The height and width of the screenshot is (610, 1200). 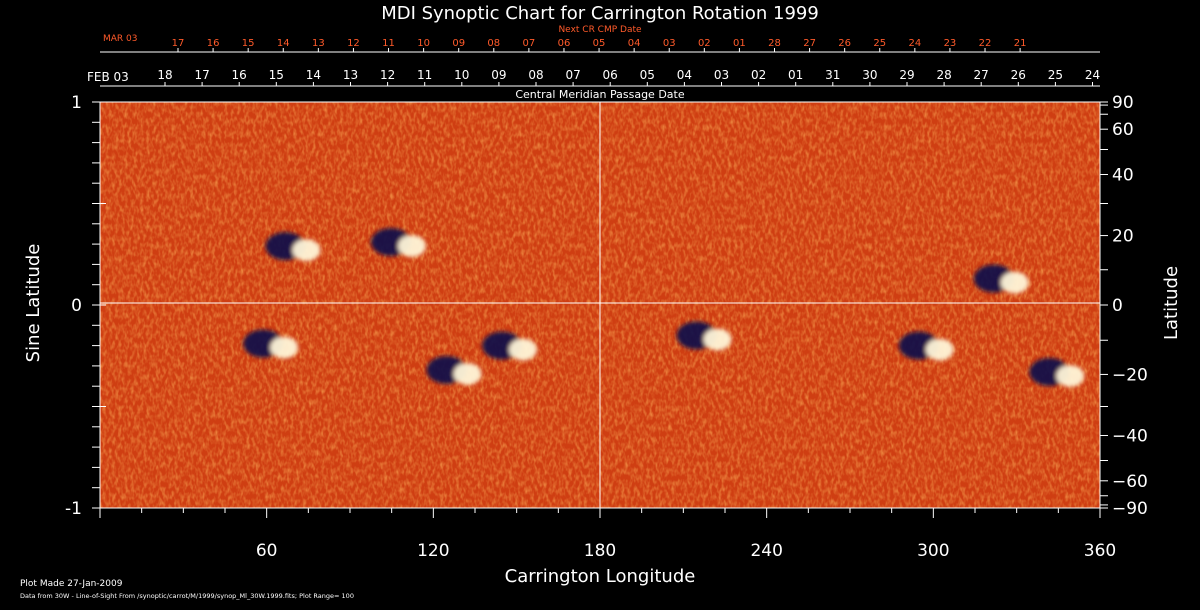 I want to click on y2-axis-label: Latitude, so click(x=1171, y=303).